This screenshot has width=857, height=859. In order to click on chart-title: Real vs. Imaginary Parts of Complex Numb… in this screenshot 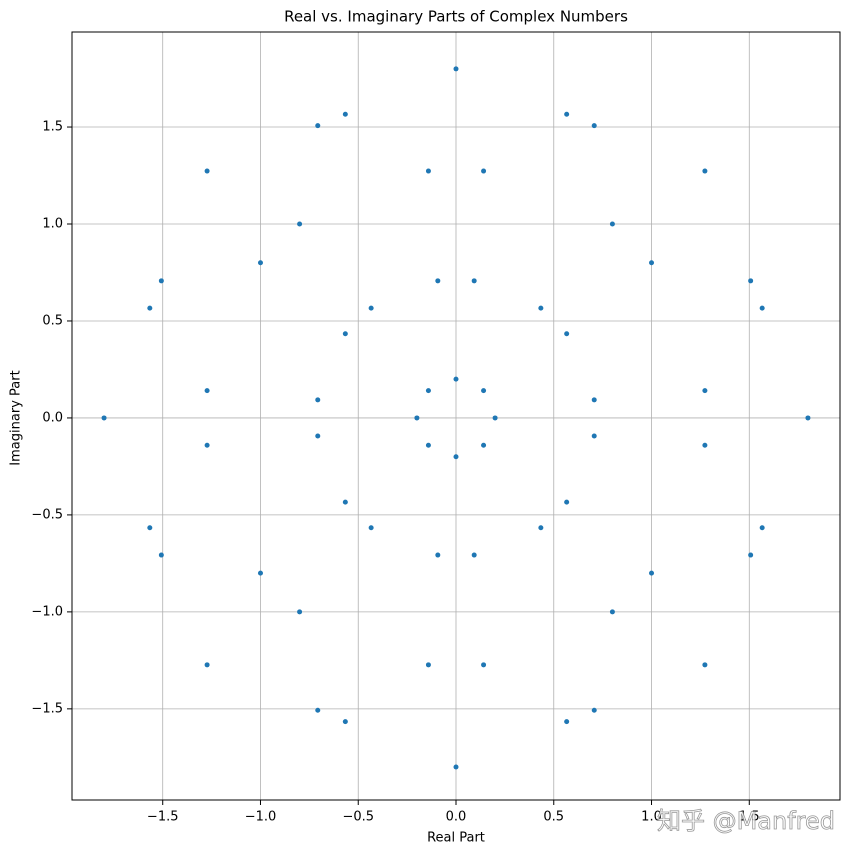, I will do `click(456, 17)`.